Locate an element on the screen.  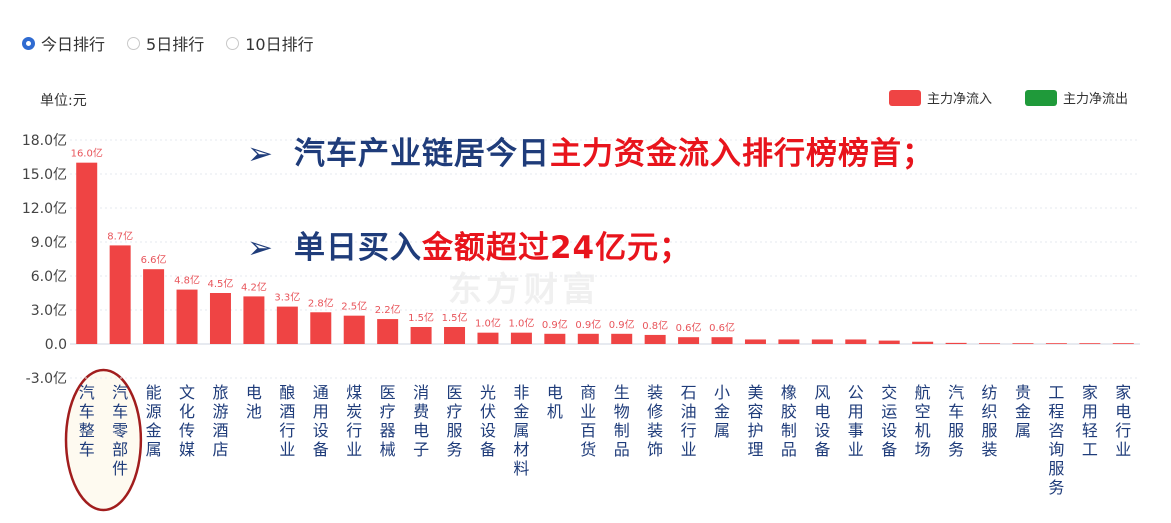
x-tick-label: 文 is located at coordinates (187, 392).